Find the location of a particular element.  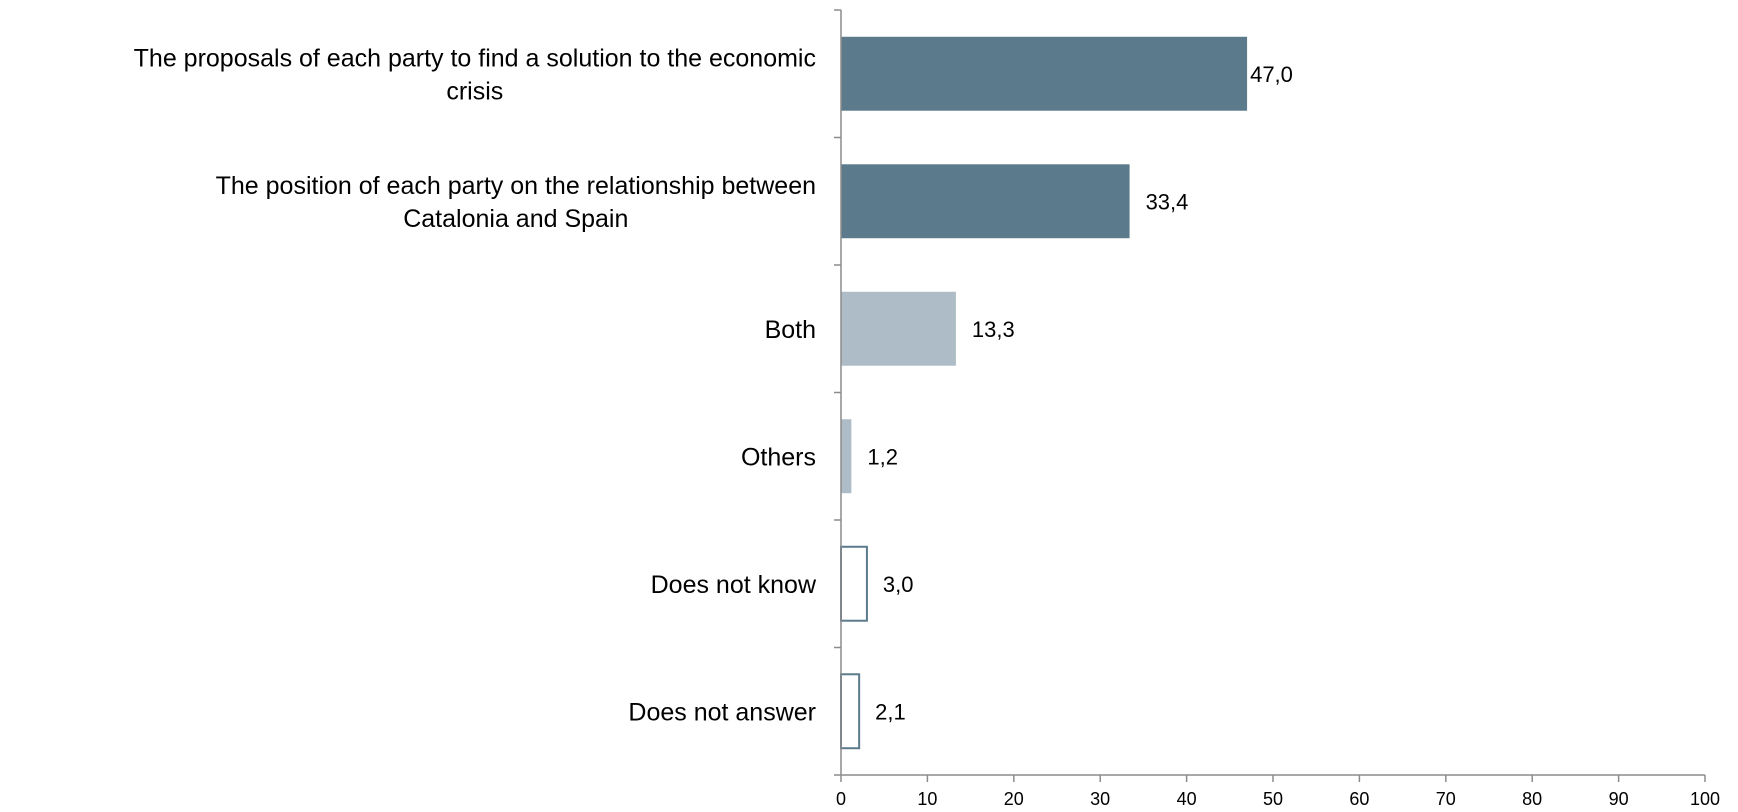

value-label-0: 47,0 is located at coordinates (1271, 74).